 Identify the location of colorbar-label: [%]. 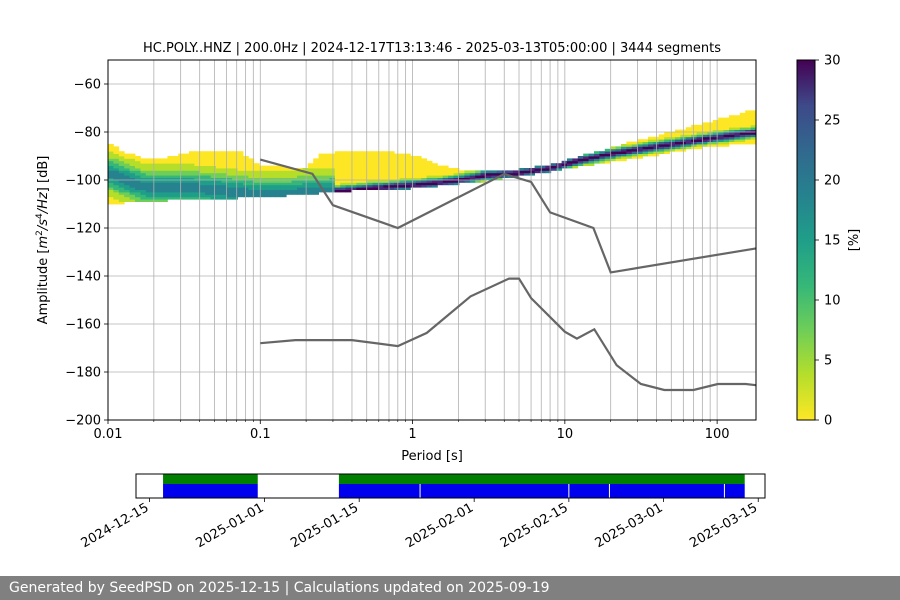
(854, 240).